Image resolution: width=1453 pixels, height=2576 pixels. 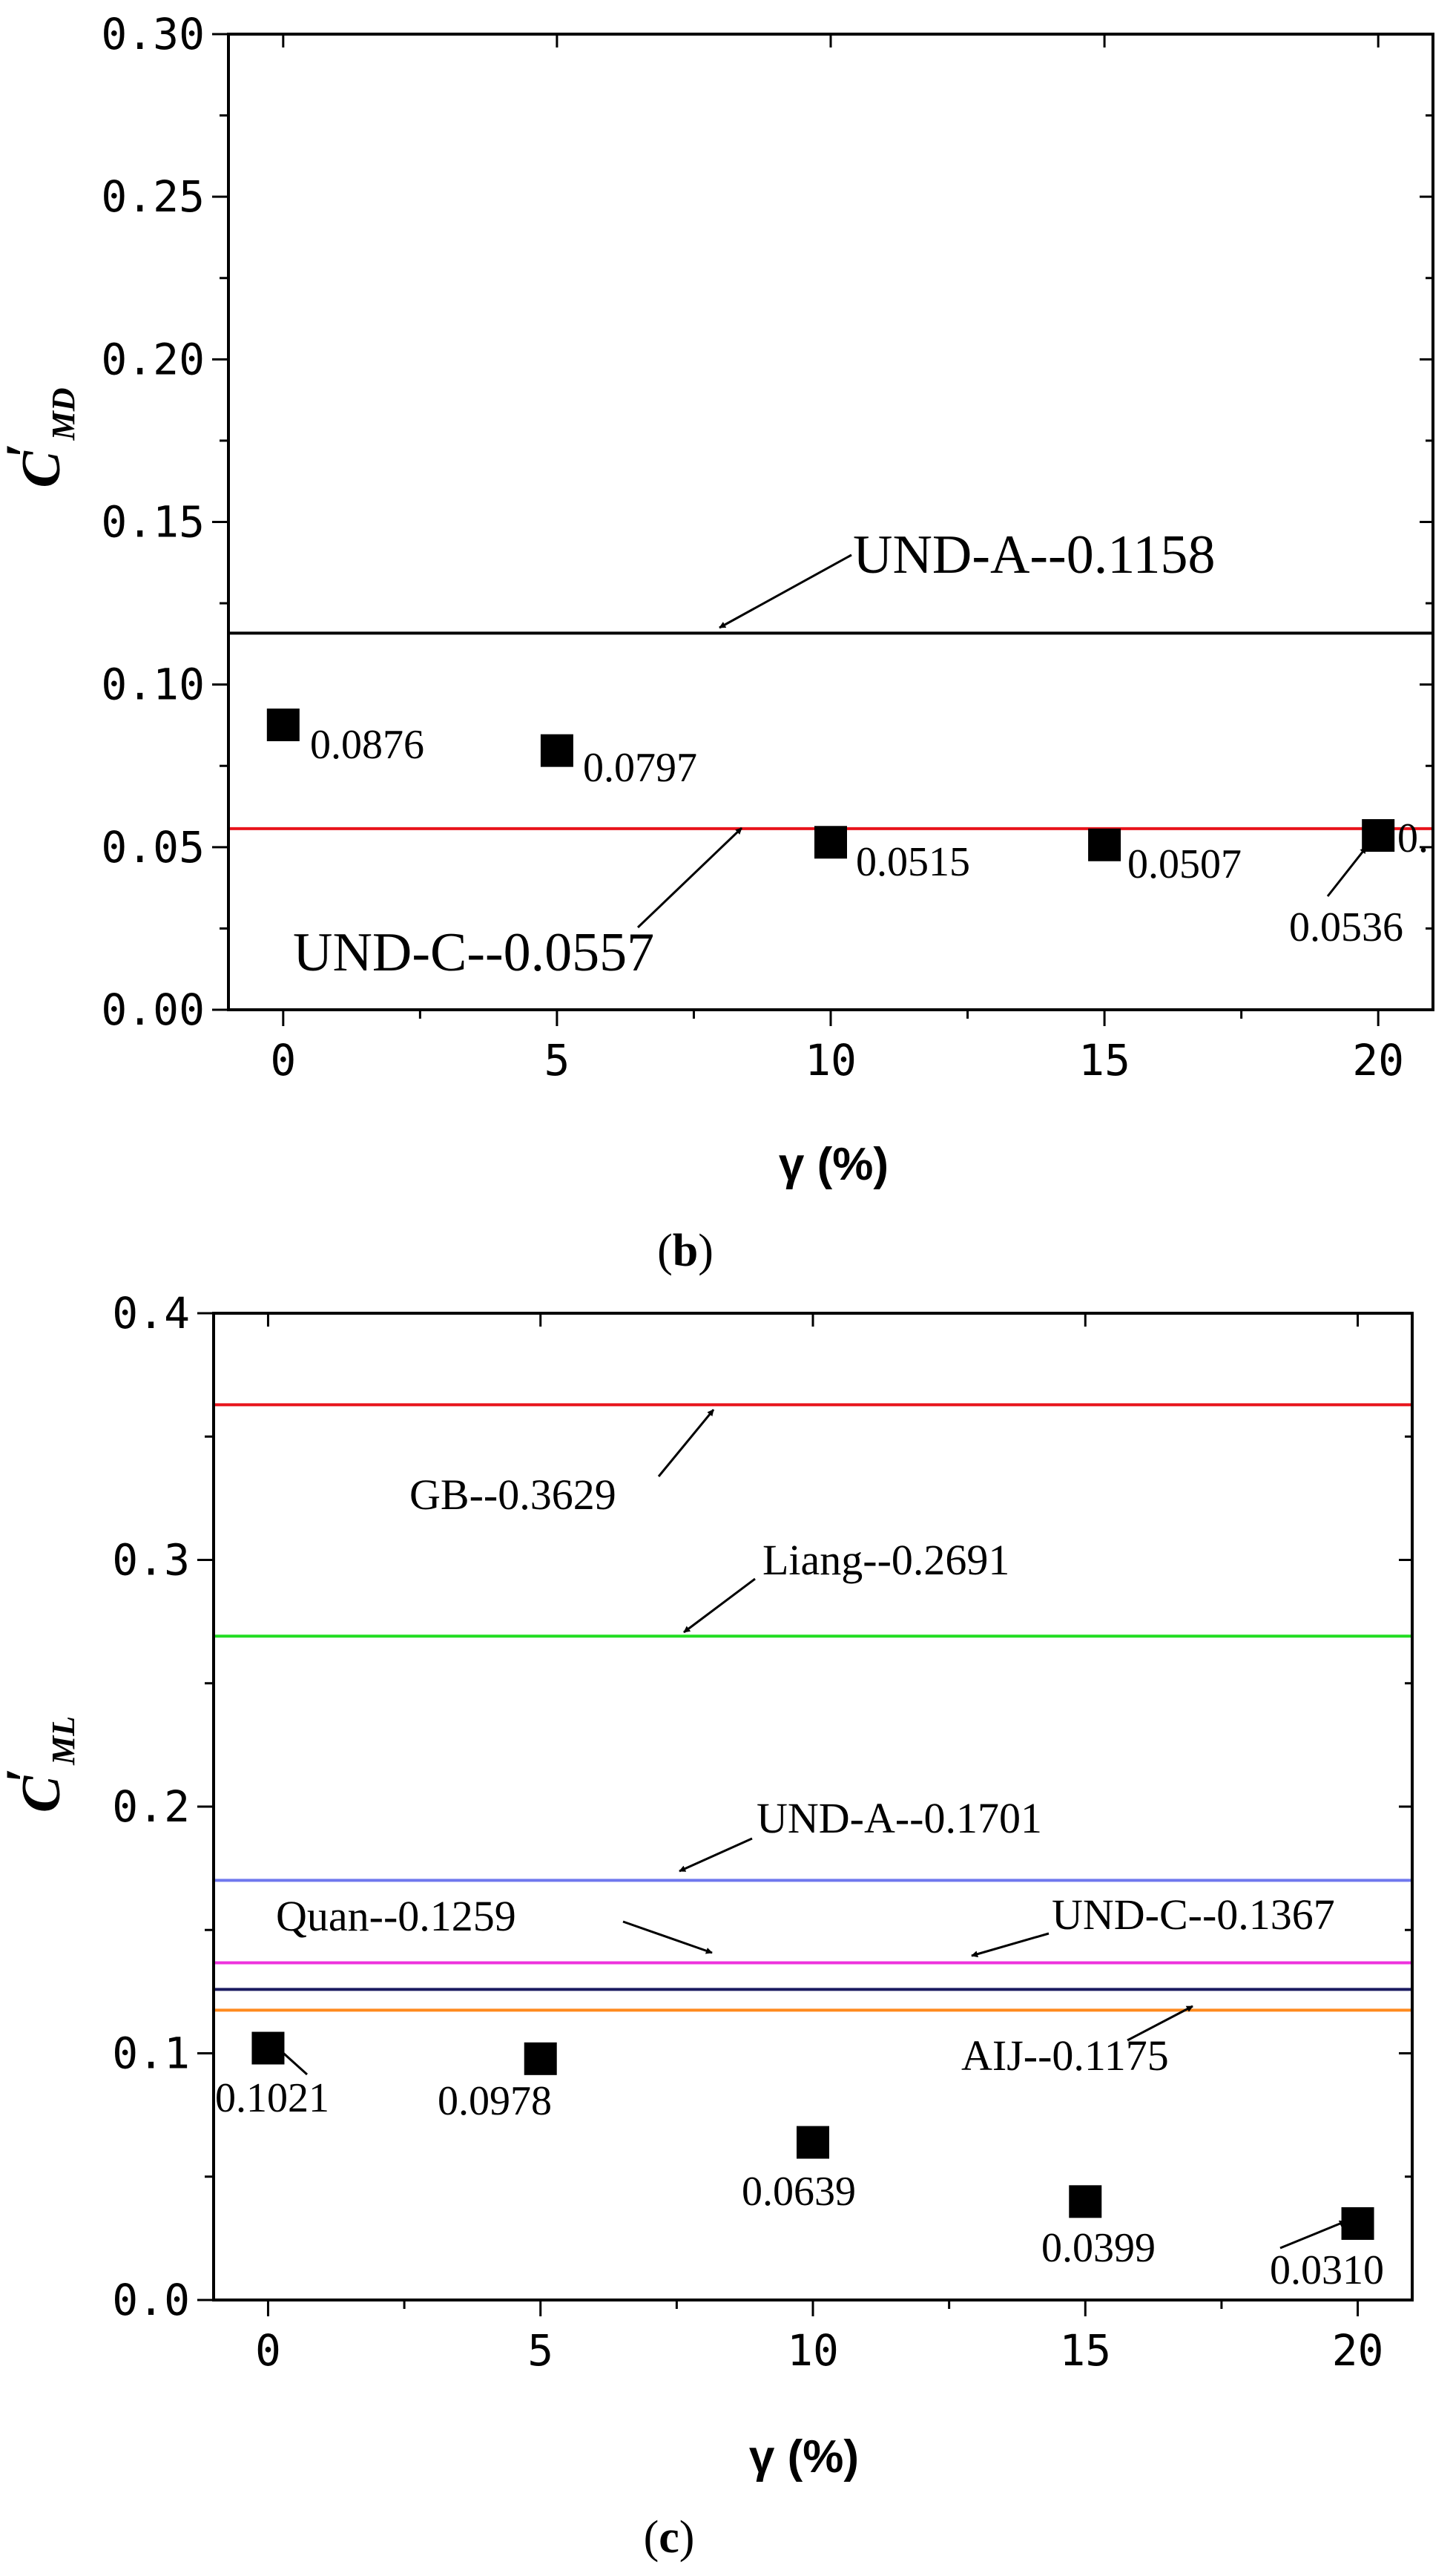 What do you see at coordinates (913, 862) in the screenshot?
I see `panel-b-point-label: 0.0515` at bounding box center [913, 862].